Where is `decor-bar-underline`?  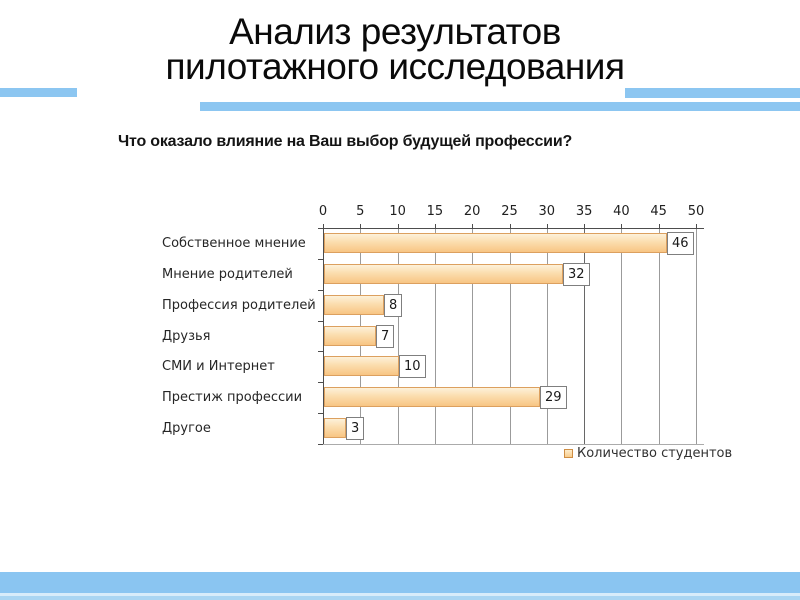 decor-bar-underline is located at coordinates (500, 106).